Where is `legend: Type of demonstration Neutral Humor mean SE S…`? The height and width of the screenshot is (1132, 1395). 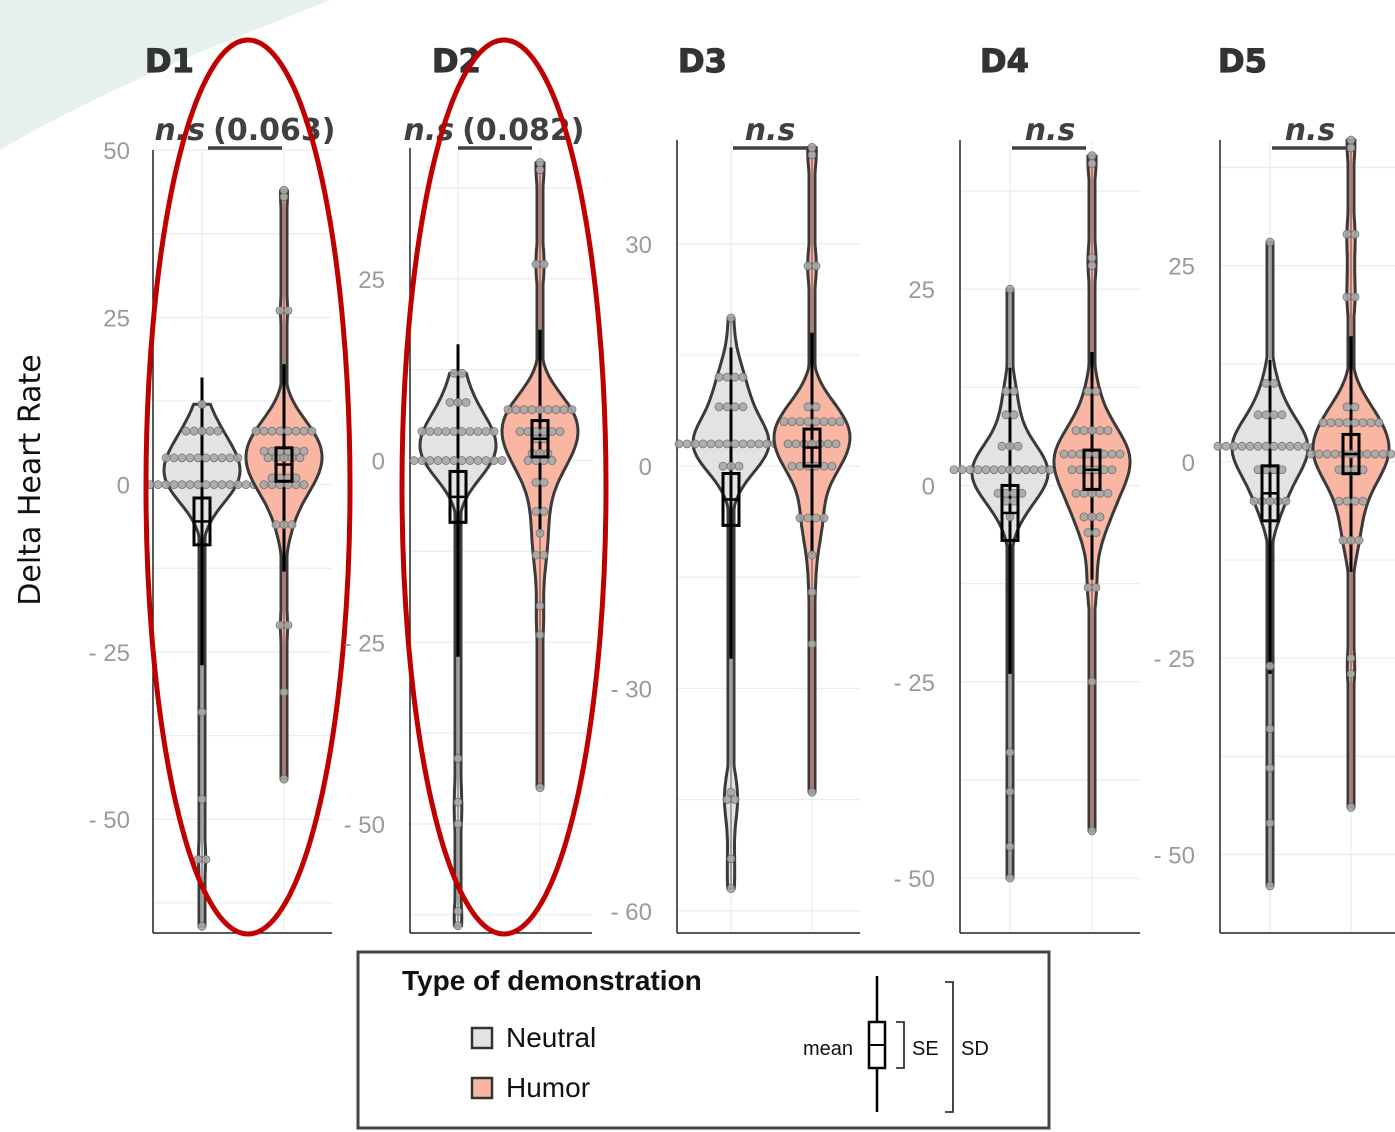 legend: Type of demonstration Neutral Humor mean SE S… is located at coordinates (703, 1040).